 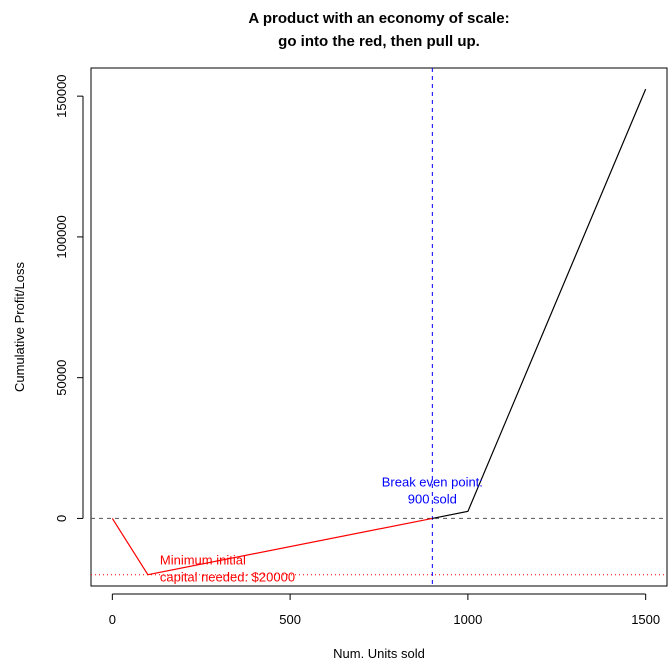 What do you see at coordinates (61, 378) in the screenshot?
I see `y-tick-label-50000: 50000` at bounding box center [61, 378].